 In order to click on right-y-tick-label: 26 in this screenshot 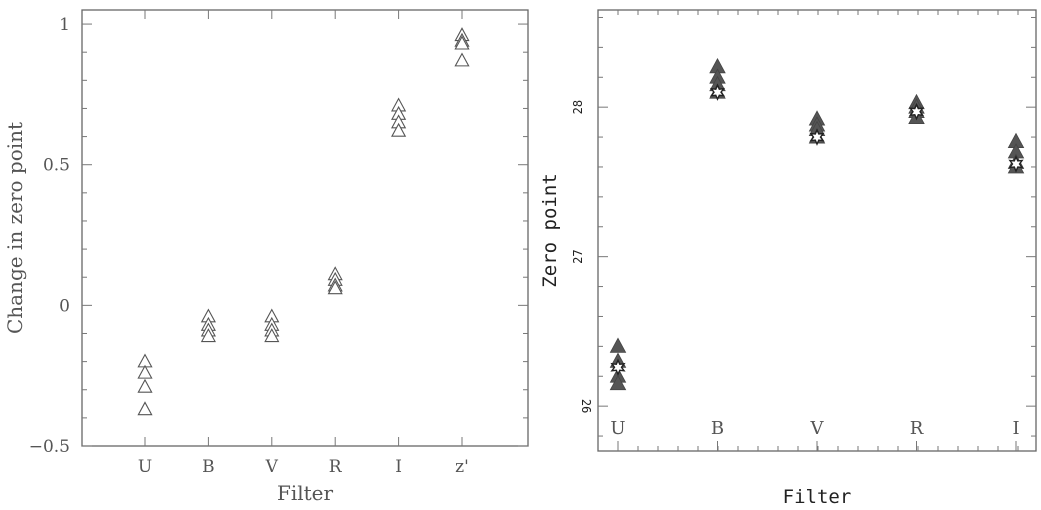, I will do `click(586, 406)`.